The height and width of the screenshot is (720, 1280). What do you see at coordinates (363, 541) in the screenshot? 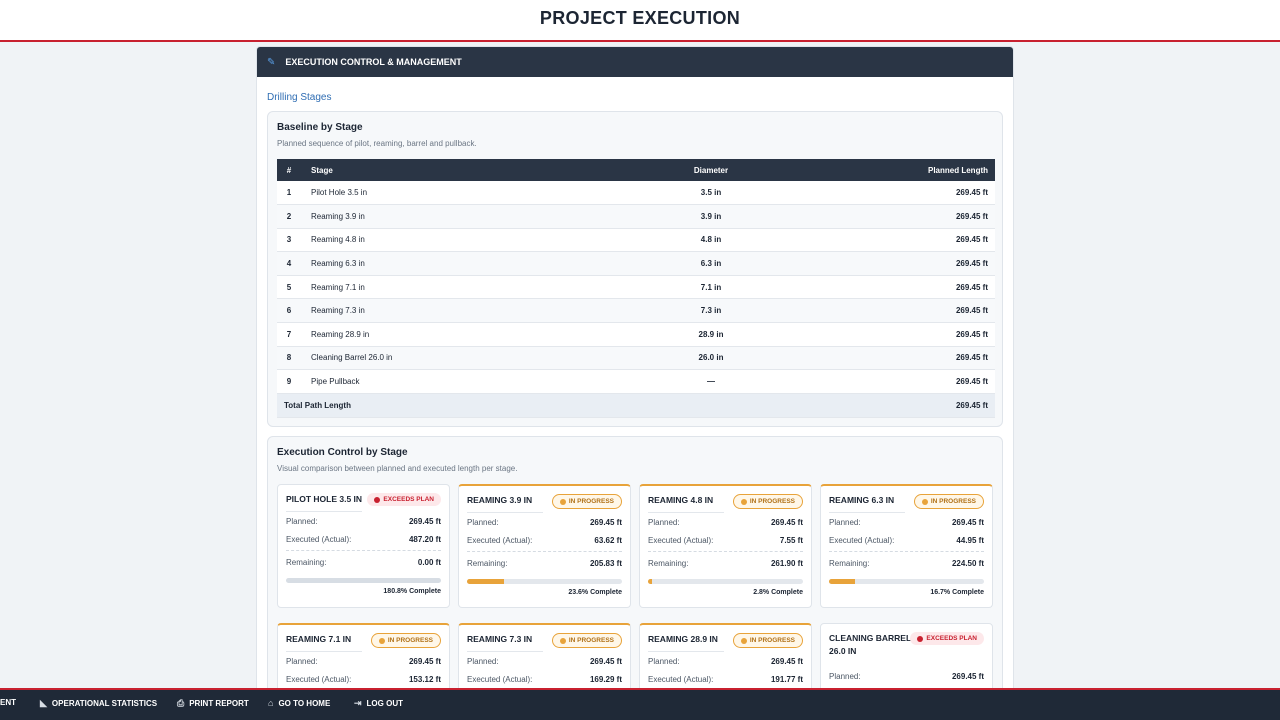
I see `executed-row: Executed (Actual): 487.20 ft` at bounding box center [363, 541].